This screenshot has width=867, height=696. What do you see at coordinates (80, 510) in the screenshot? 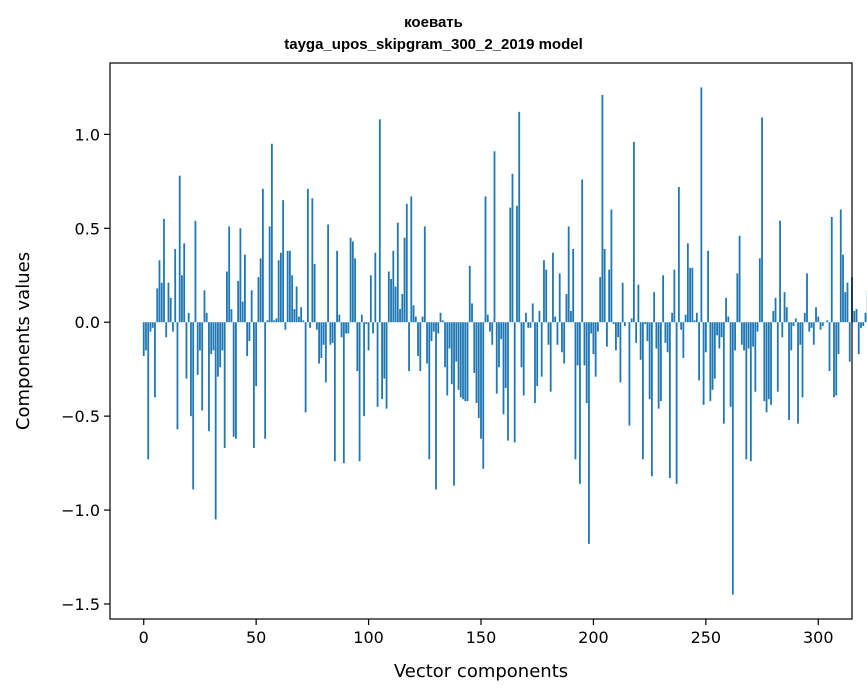
I see `y-tick-label: −1.0` at bounding box center [80, 510].